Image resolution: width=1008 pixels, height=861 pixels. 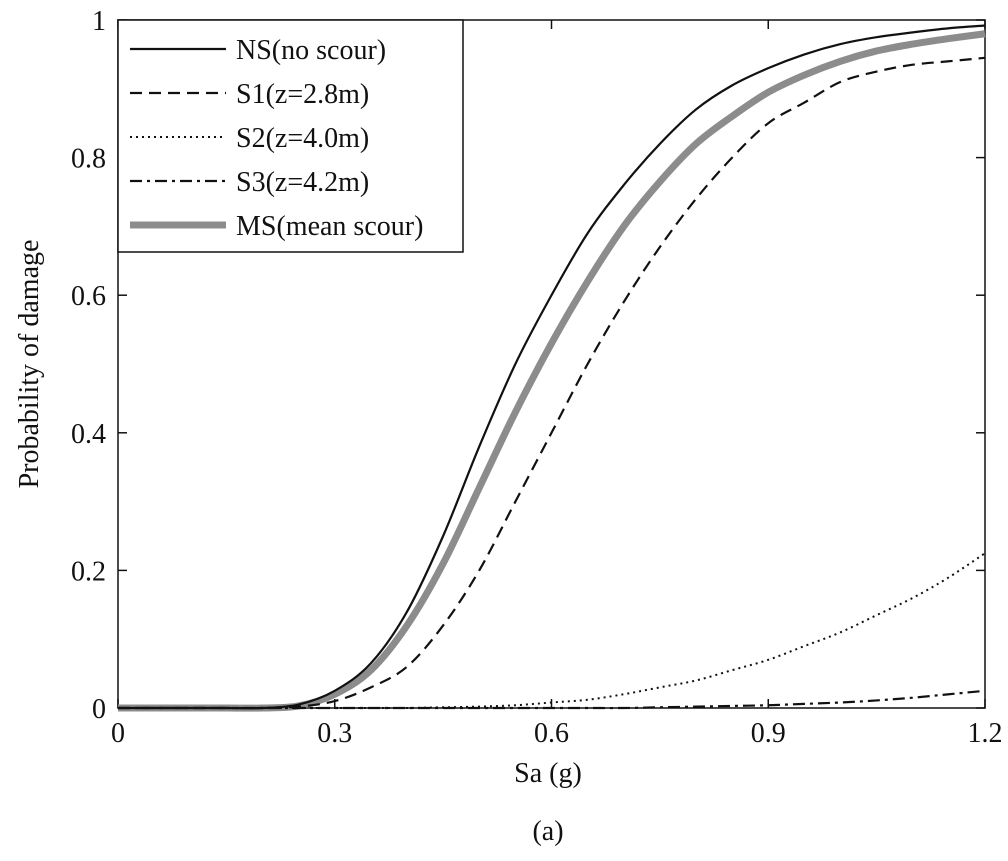 I want to click on x-tick-label: 0, so click(x=118, y=733).